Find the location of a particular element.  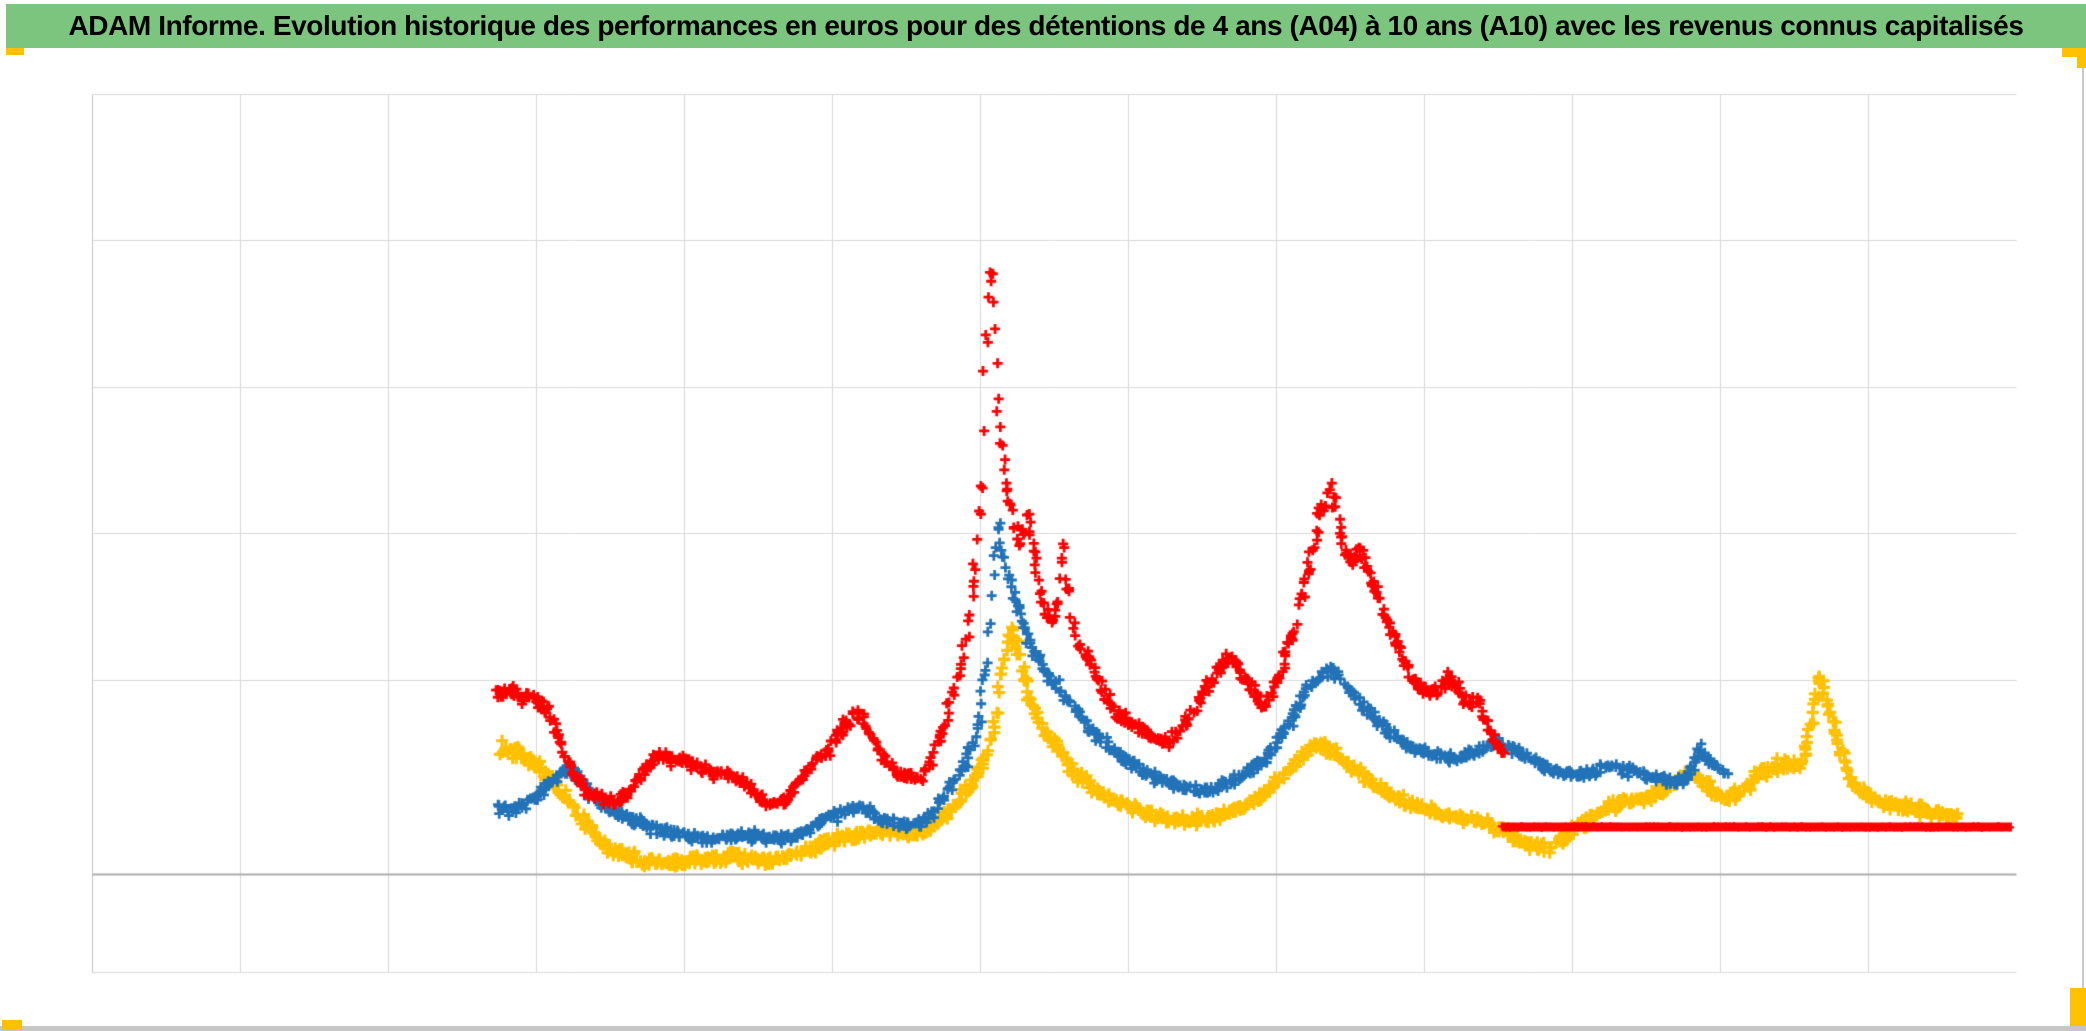

yellow-accent-bottom-right-strip is located at coordinates (2078, 1007).